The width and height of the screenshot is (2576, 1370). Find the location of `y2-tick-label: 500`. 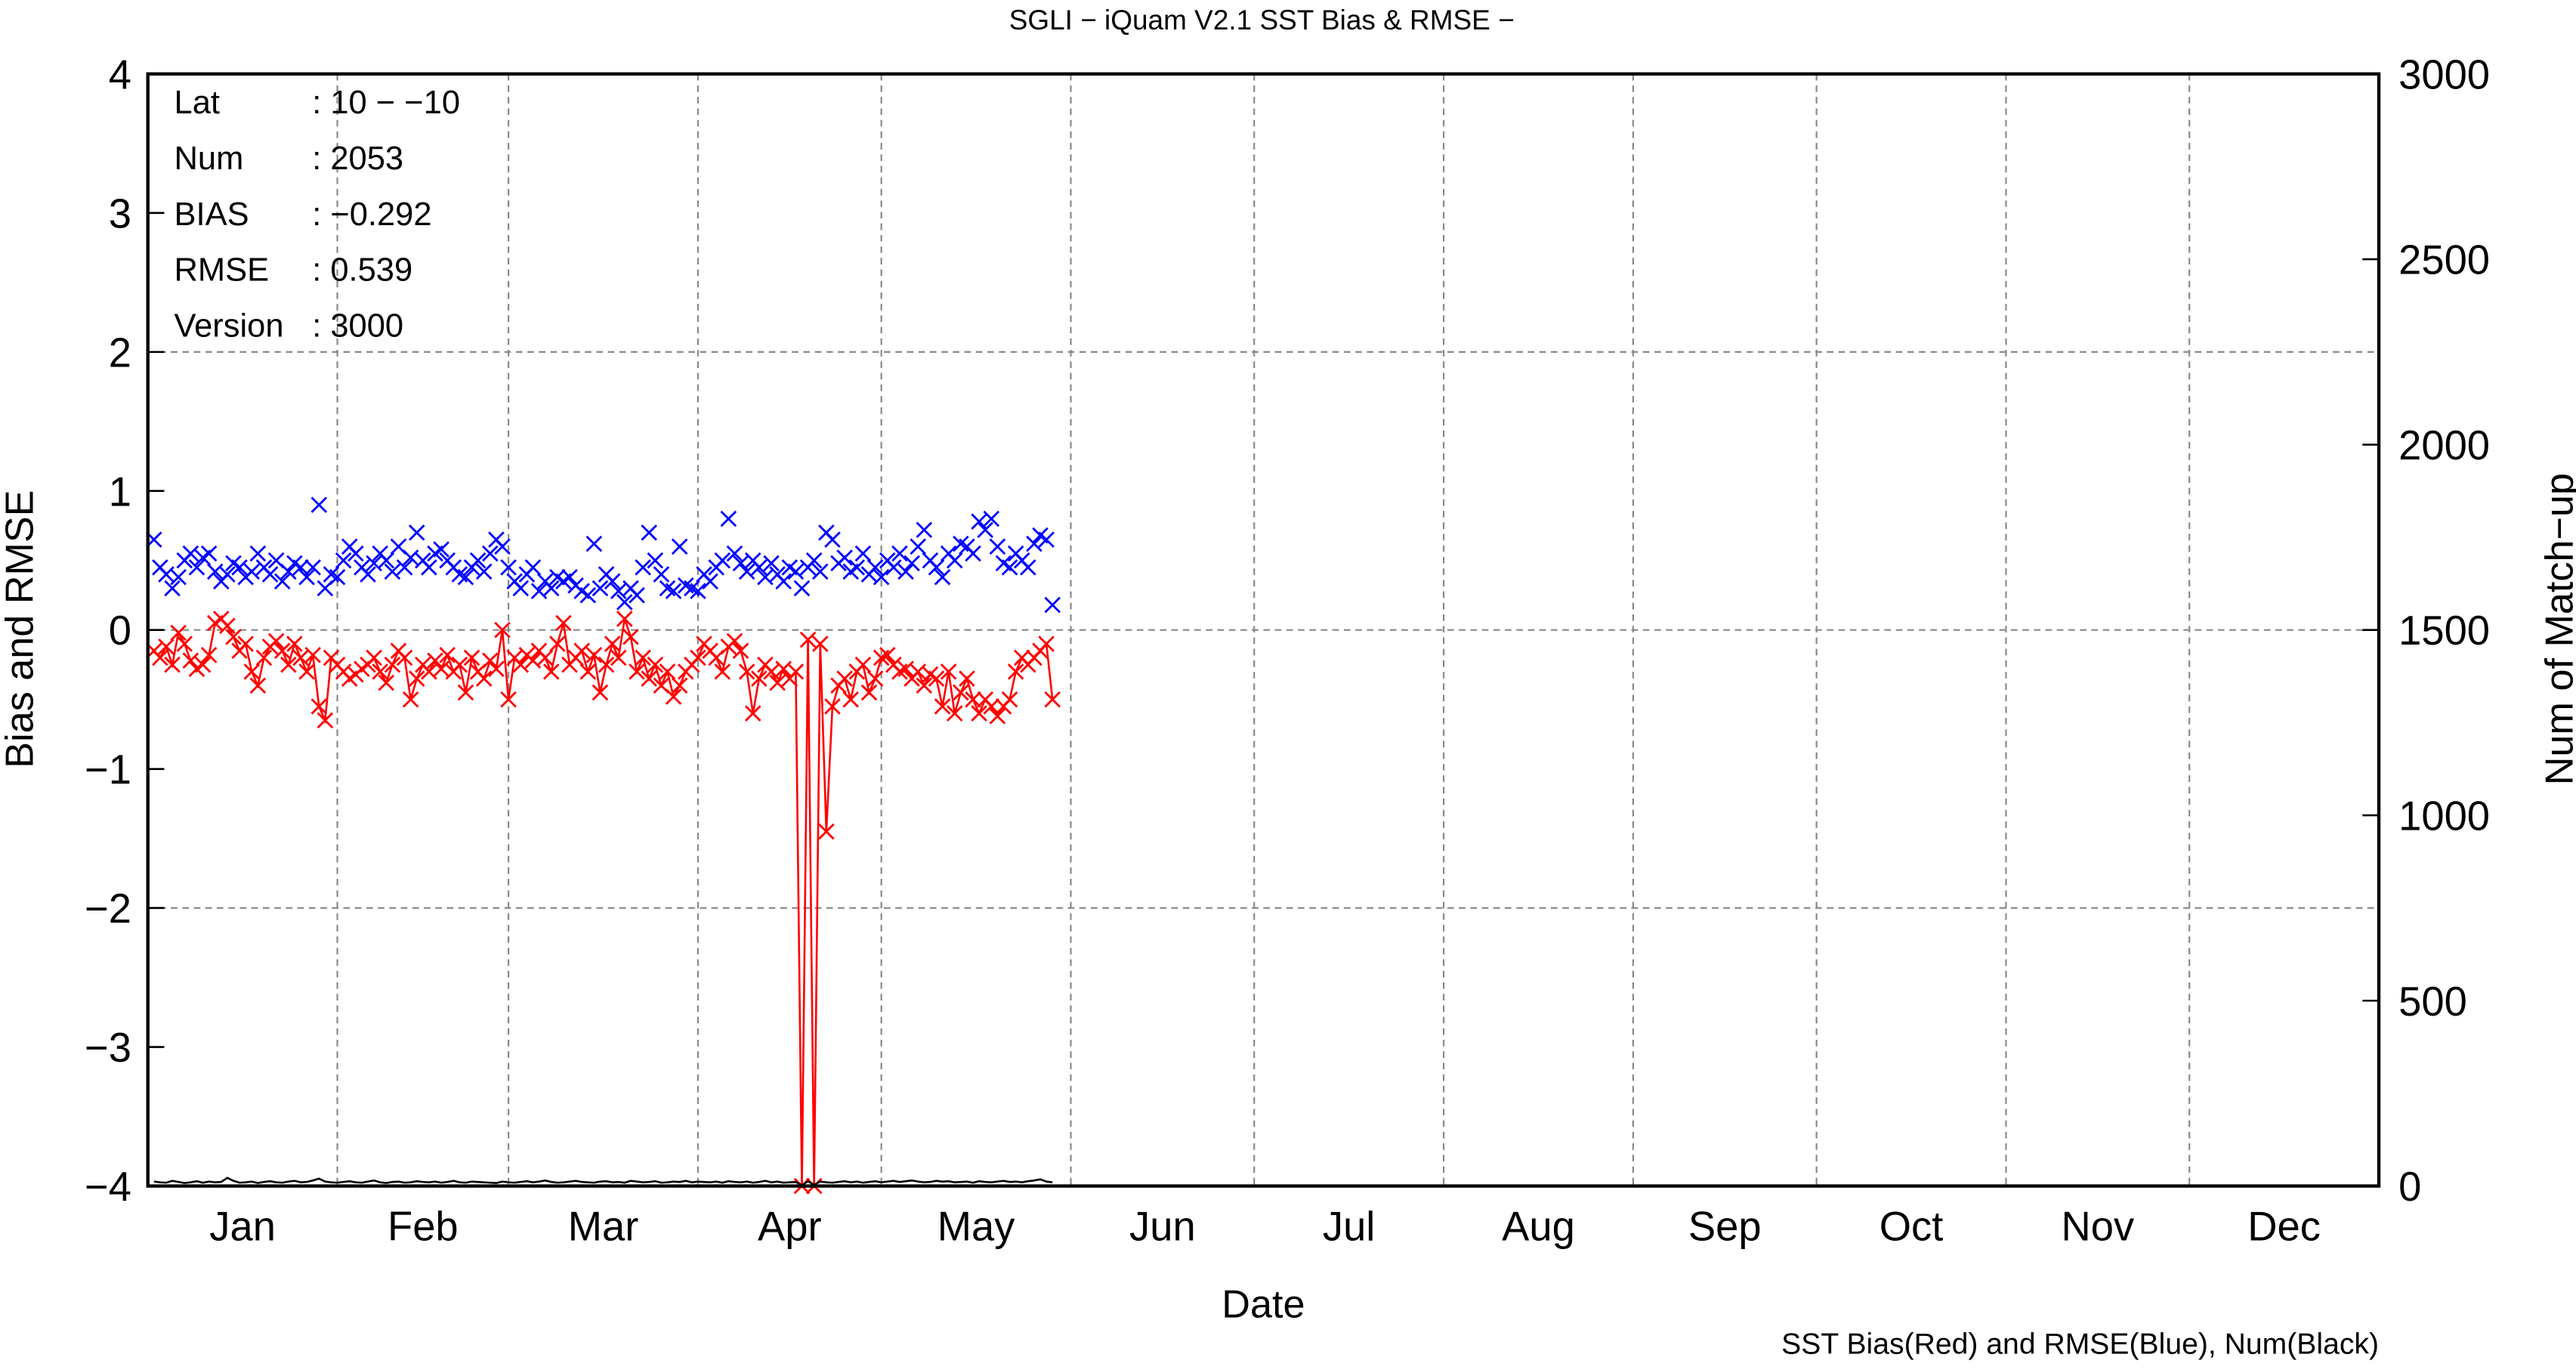

y2-tick-label: 500 is located at coordinates (2432, 1002).